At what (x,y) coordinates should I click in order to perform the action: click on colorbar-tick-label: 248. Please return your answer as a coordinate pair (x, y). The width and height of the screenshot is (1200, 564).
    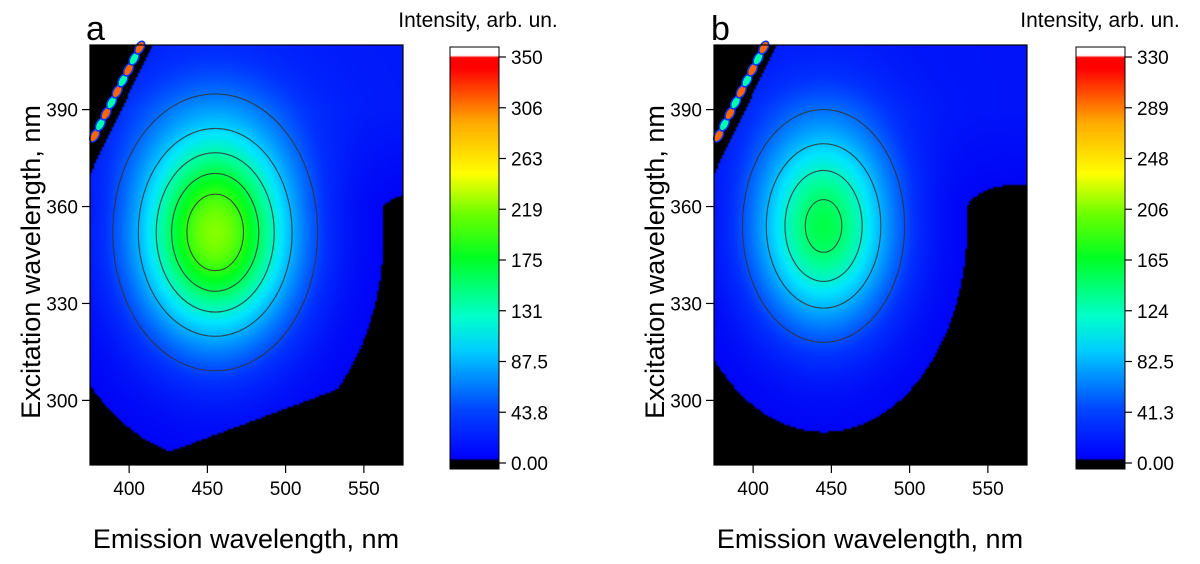
    Looking at the image, I should click on (1153, 160).